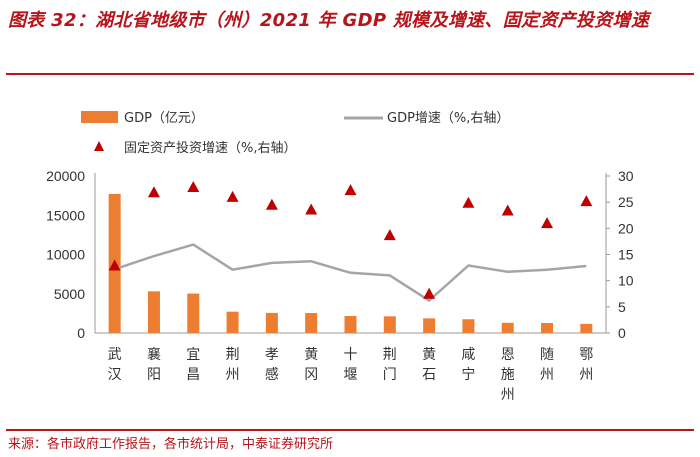 This screenshot has width=700, height=457. Describe the element at coordinates (448, 118) in the screenshot. I see `legend-label-gdp-growth: GDP增速（%,右轴）` at that location.